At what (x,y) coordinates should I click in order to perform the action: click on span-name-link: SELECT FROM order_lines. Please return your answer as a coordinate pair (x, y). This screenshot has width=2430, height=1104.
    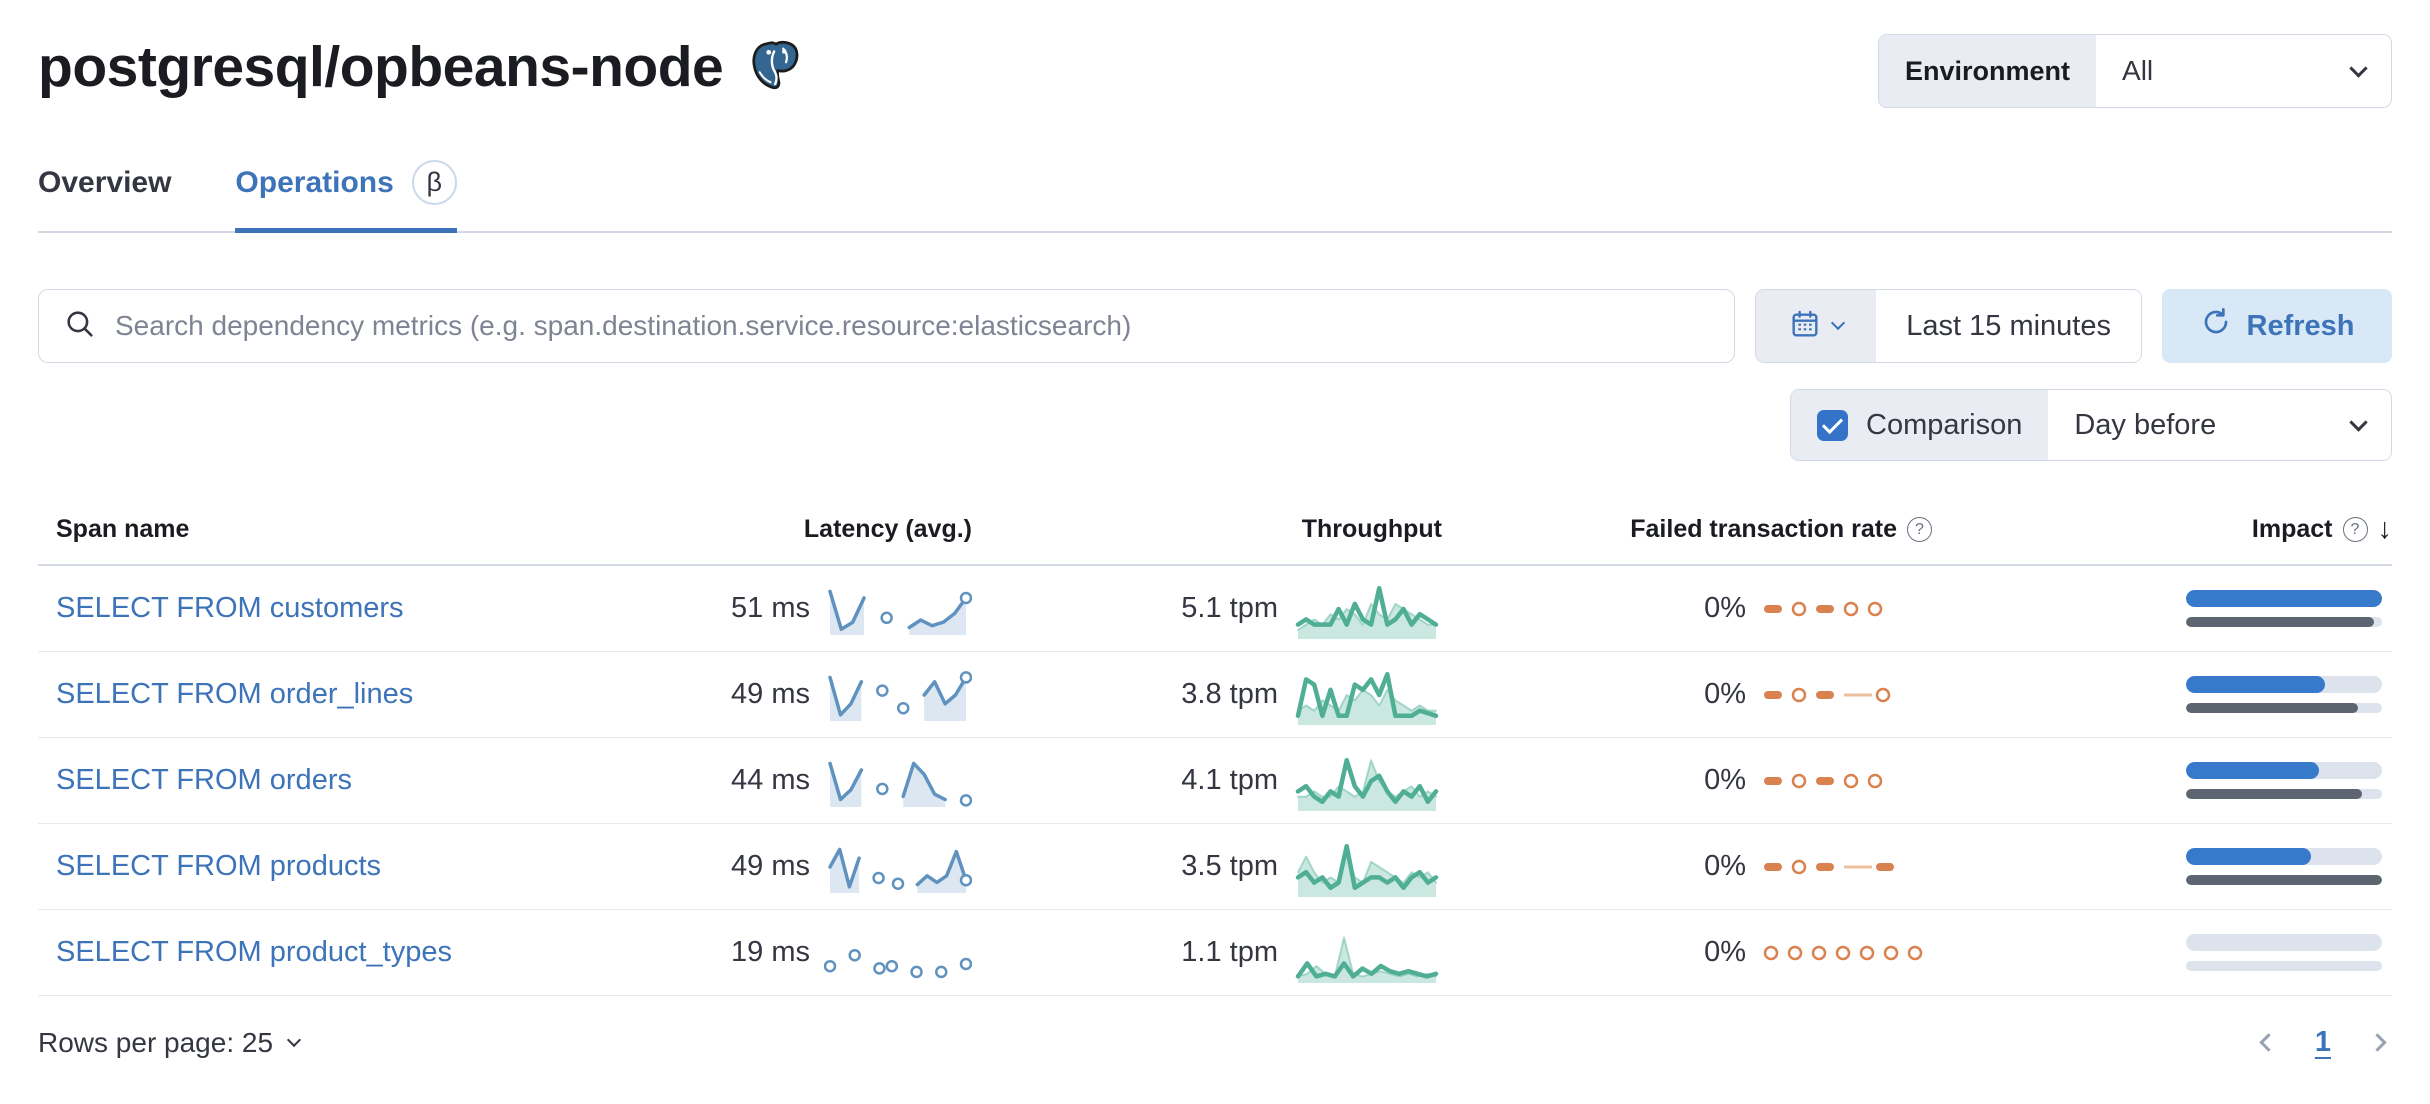
    Looking at the image, I should click on (235, 694).